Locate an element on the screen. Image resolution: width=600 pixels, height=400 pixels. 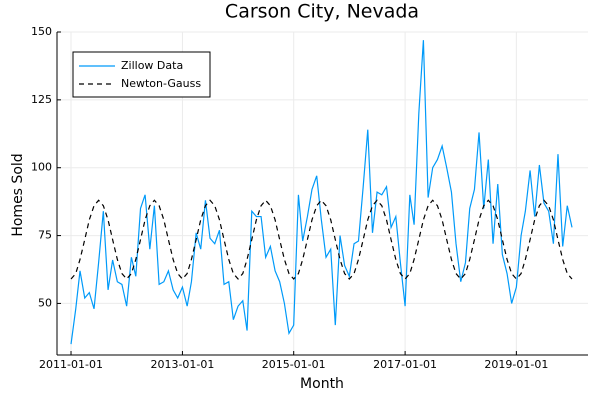
y-tick-label: 75 is located at coordinates (45, 235).